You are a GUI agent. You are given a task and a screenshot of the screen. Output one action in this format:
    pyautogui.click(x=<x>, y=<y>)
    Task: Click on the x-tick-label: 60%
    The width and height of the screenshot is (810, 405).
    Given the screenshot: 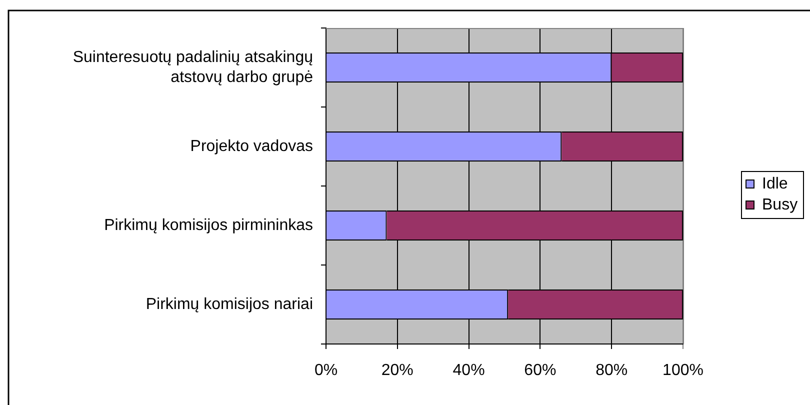 What is the action you would take?
    pyautogui.click(x=540, y=371)
    